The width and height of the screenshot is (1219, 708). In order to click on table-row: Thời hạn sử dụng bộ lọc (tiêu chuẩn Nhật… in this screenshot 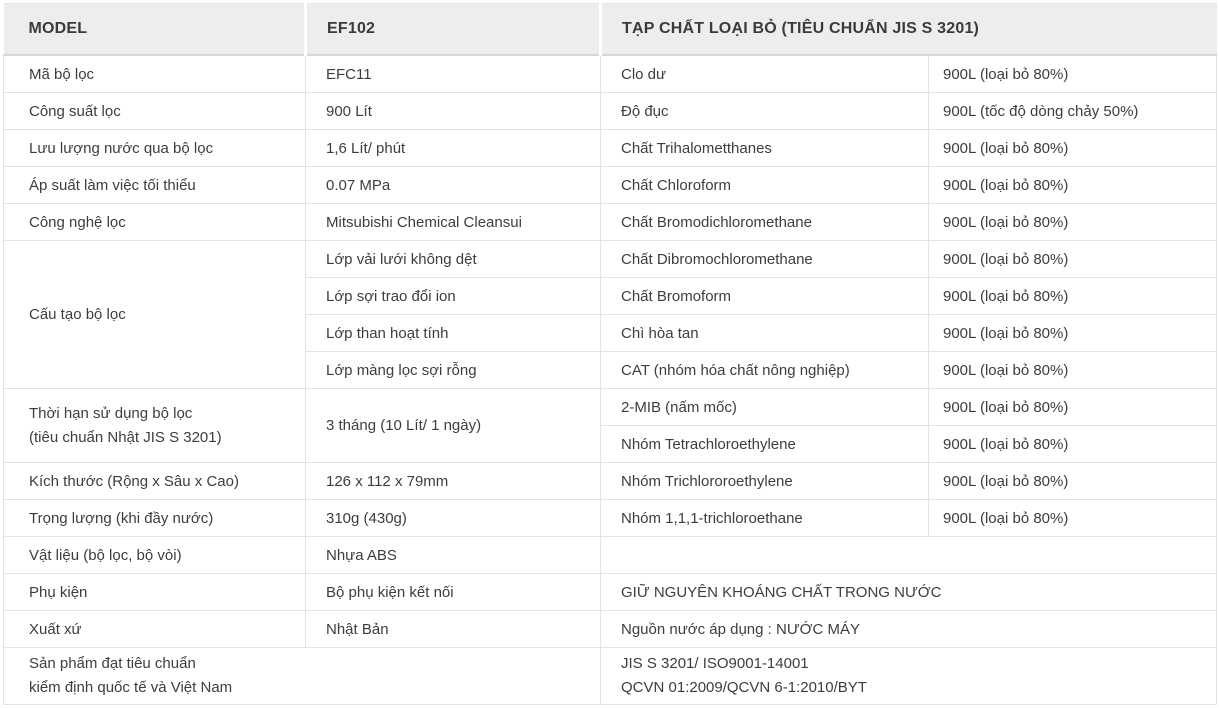, I will do `click(610, 425)`.